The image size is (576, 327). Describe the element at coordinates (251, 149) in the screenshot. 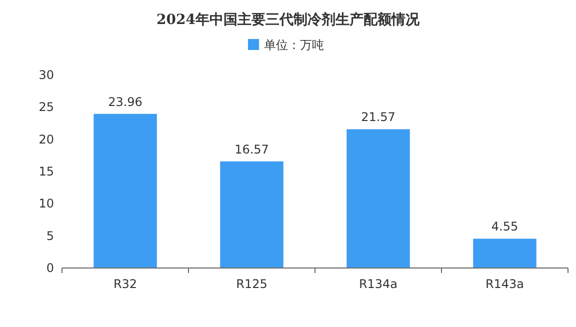

I see `data-label: 16.57` at that location.